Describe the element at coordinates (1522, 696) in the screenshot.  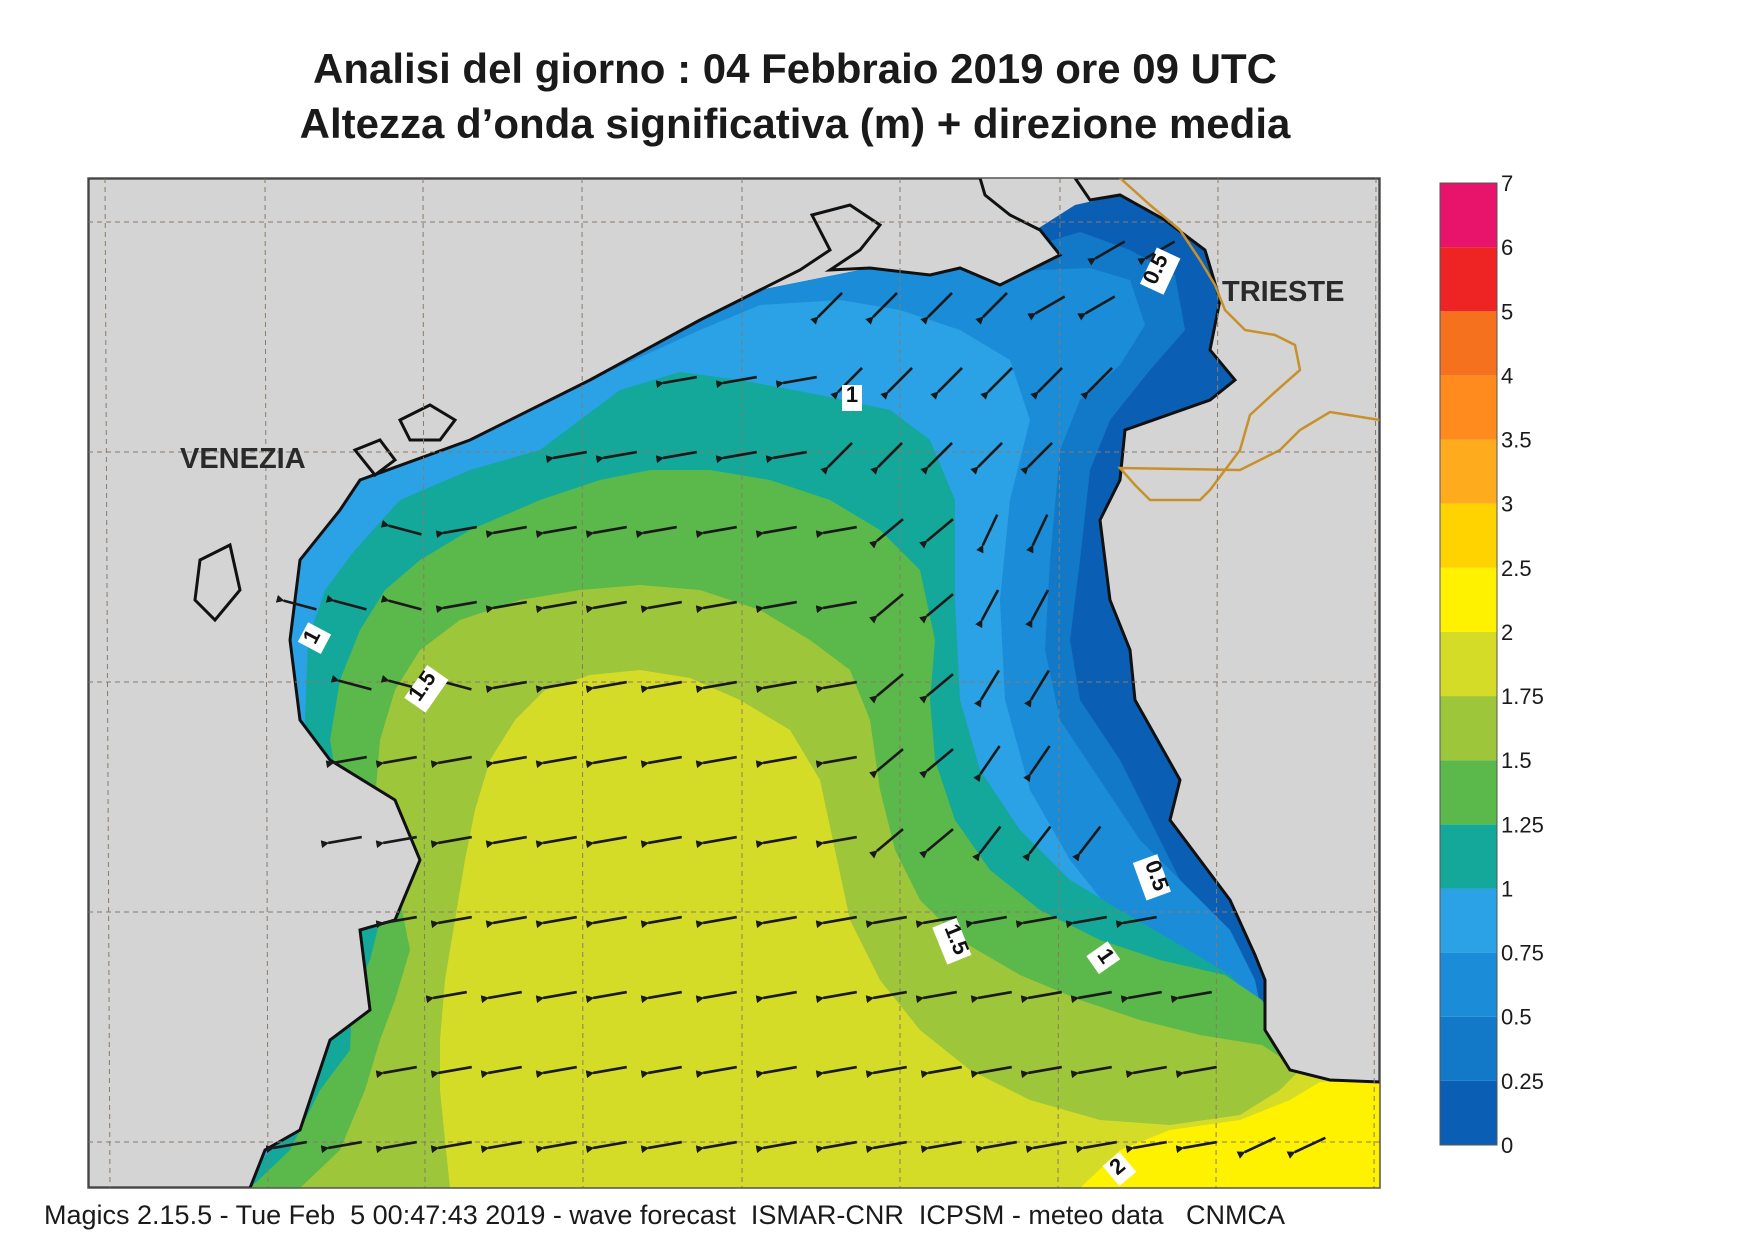
I see `legend-level-label: 1.75` at that location.